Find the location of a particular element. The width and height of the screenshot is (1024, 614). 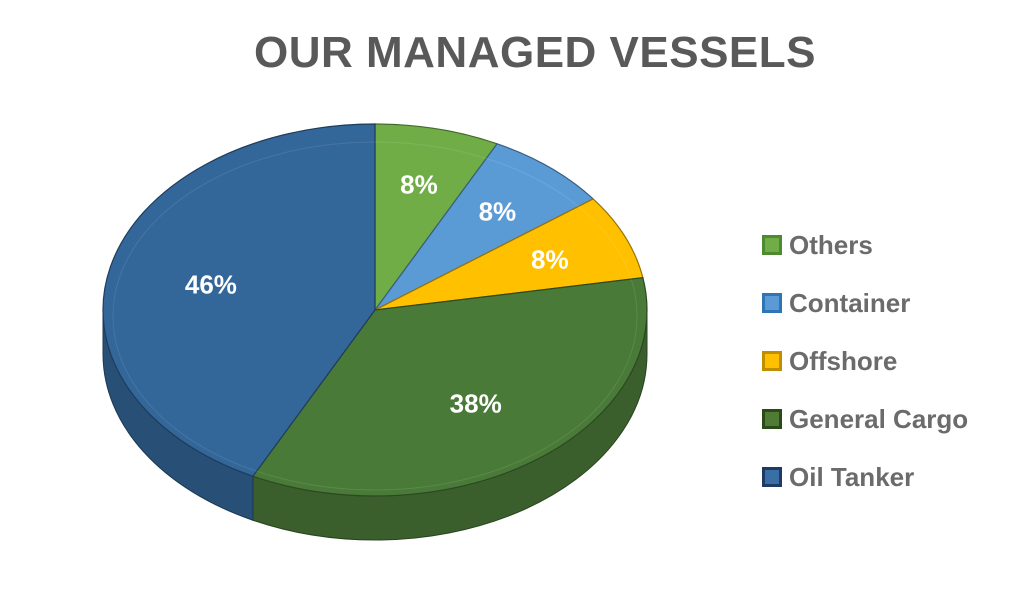

legend-swatch-general-cargo is located at coordinates (772, 419).